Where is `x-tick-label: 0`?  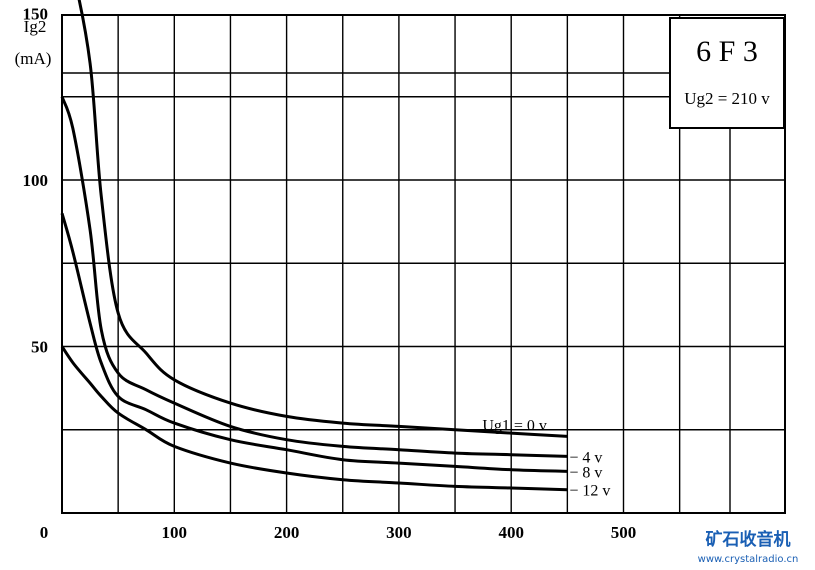 x-tick-label: 0 is located at coordinates (44, 532).